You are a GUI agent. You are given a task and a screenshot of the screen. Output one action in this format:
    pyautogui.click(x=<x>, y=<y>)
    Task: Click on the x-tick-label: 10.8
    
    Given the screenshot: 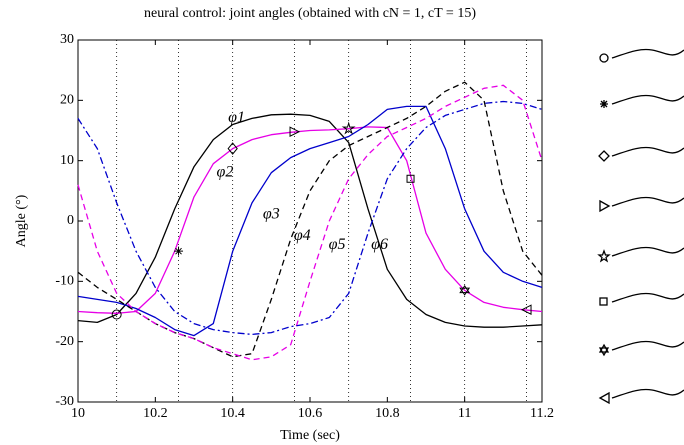 What is the action you would take?
    pyautogui.click(x=387, y=413)
    